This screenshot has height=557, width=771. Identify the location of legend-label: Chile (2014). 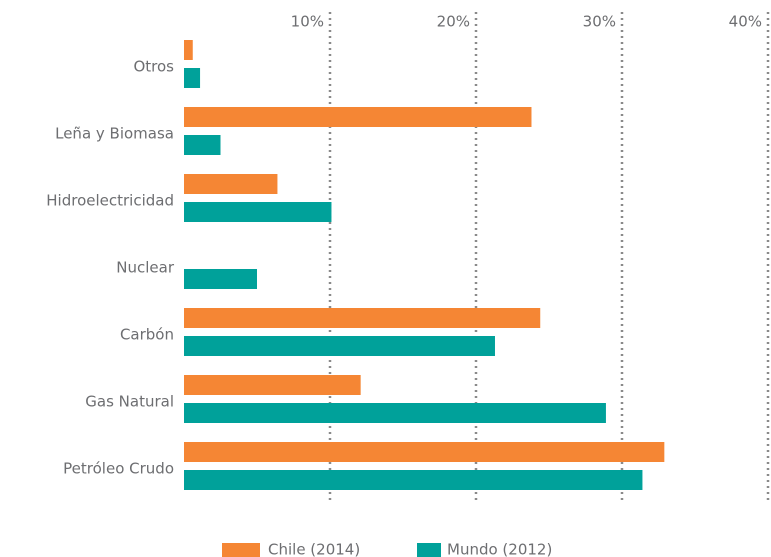
(314, 549).